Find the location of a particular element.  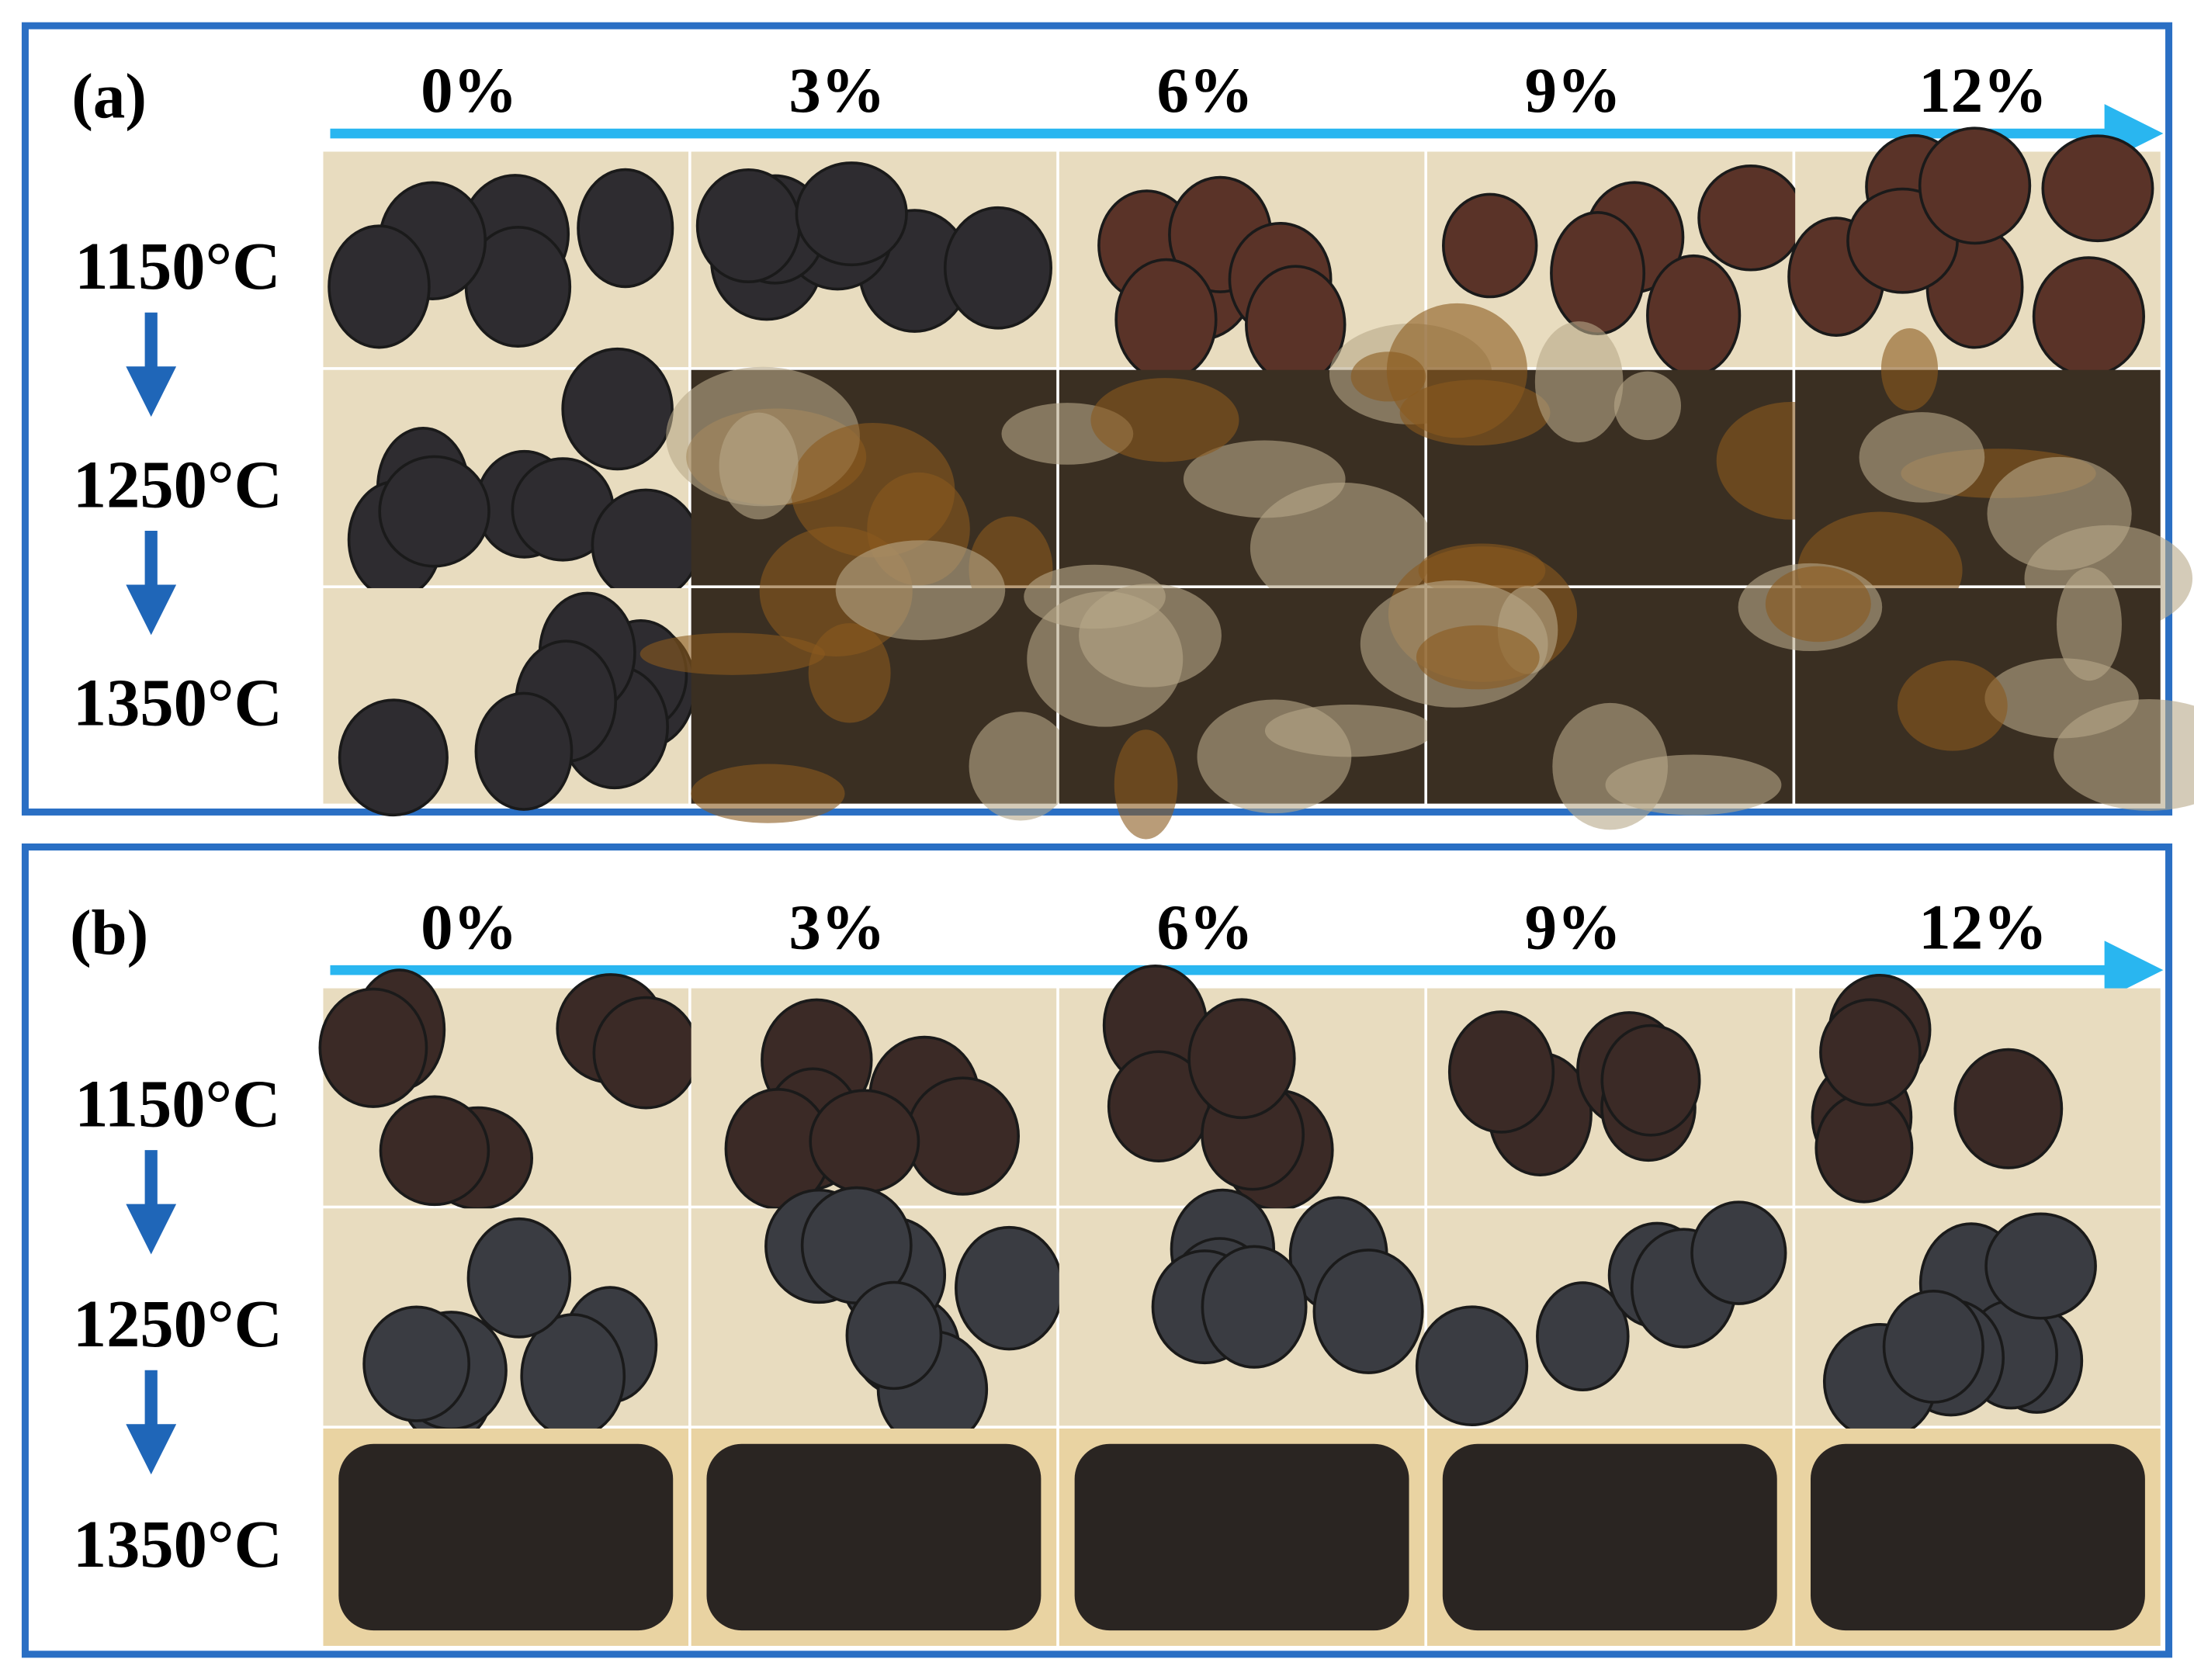

column-label: 12% is located at coordinates (1982, 927).